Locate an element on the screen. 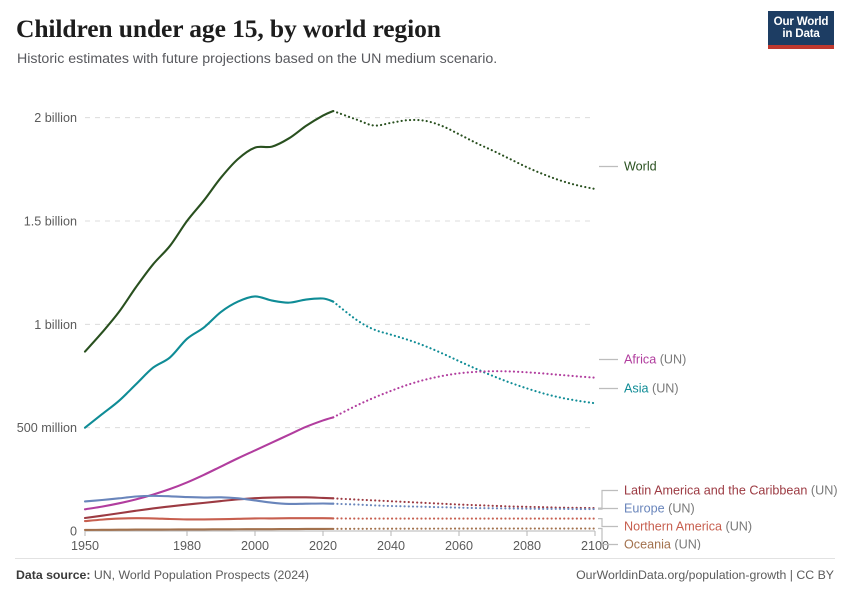  series-label: World is located at coordinates (640, 167).